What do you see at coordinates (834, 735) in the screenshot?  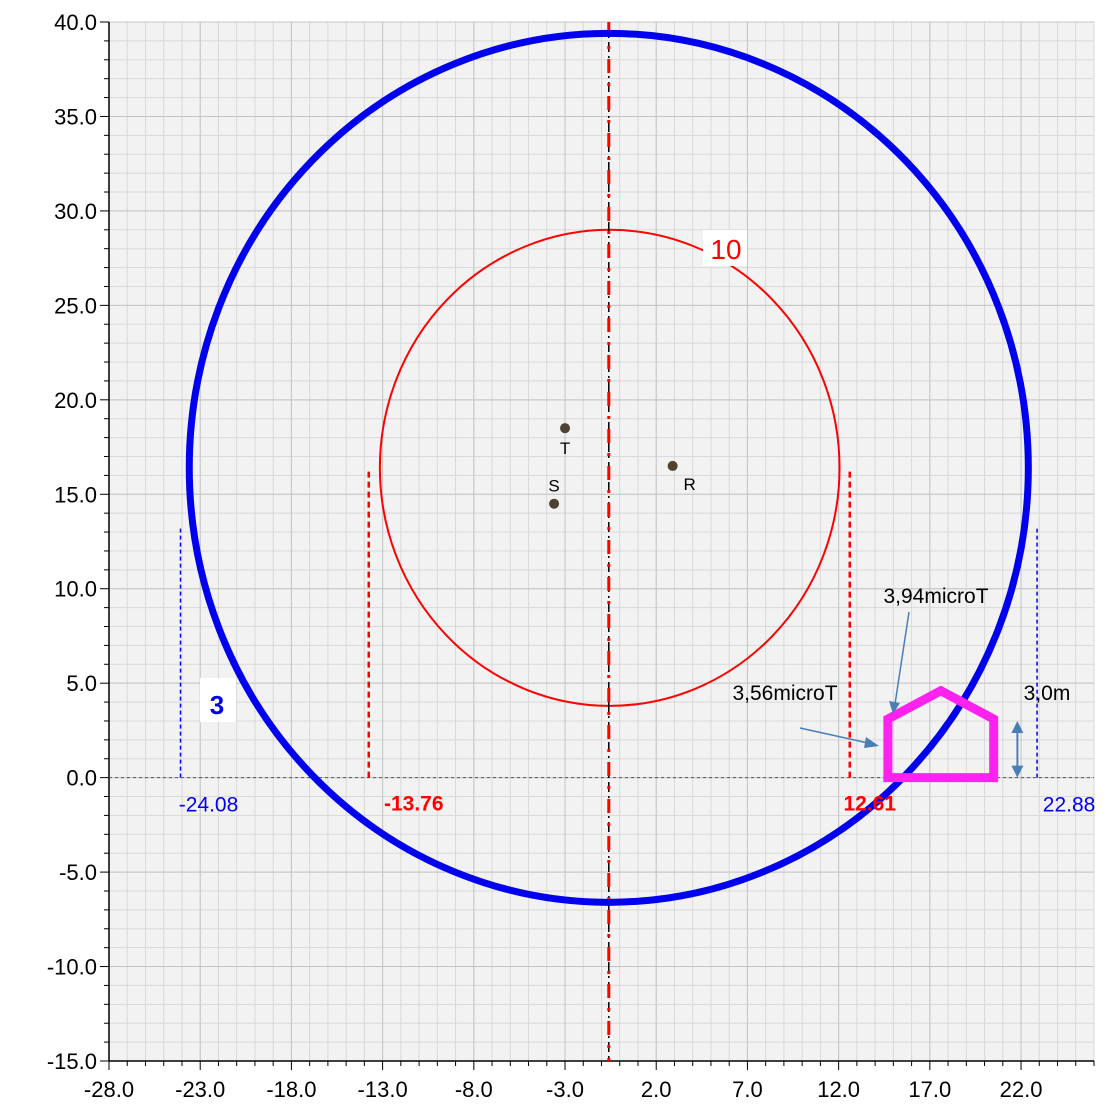 I see `lower-callout-arrow` at bounding box center [834, 735].